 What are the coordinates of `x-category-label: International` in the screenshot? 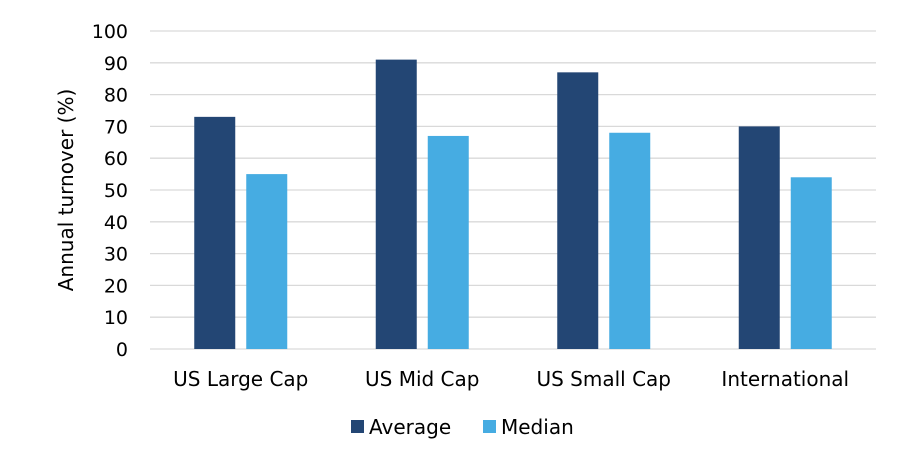 It's located at (785, 379).